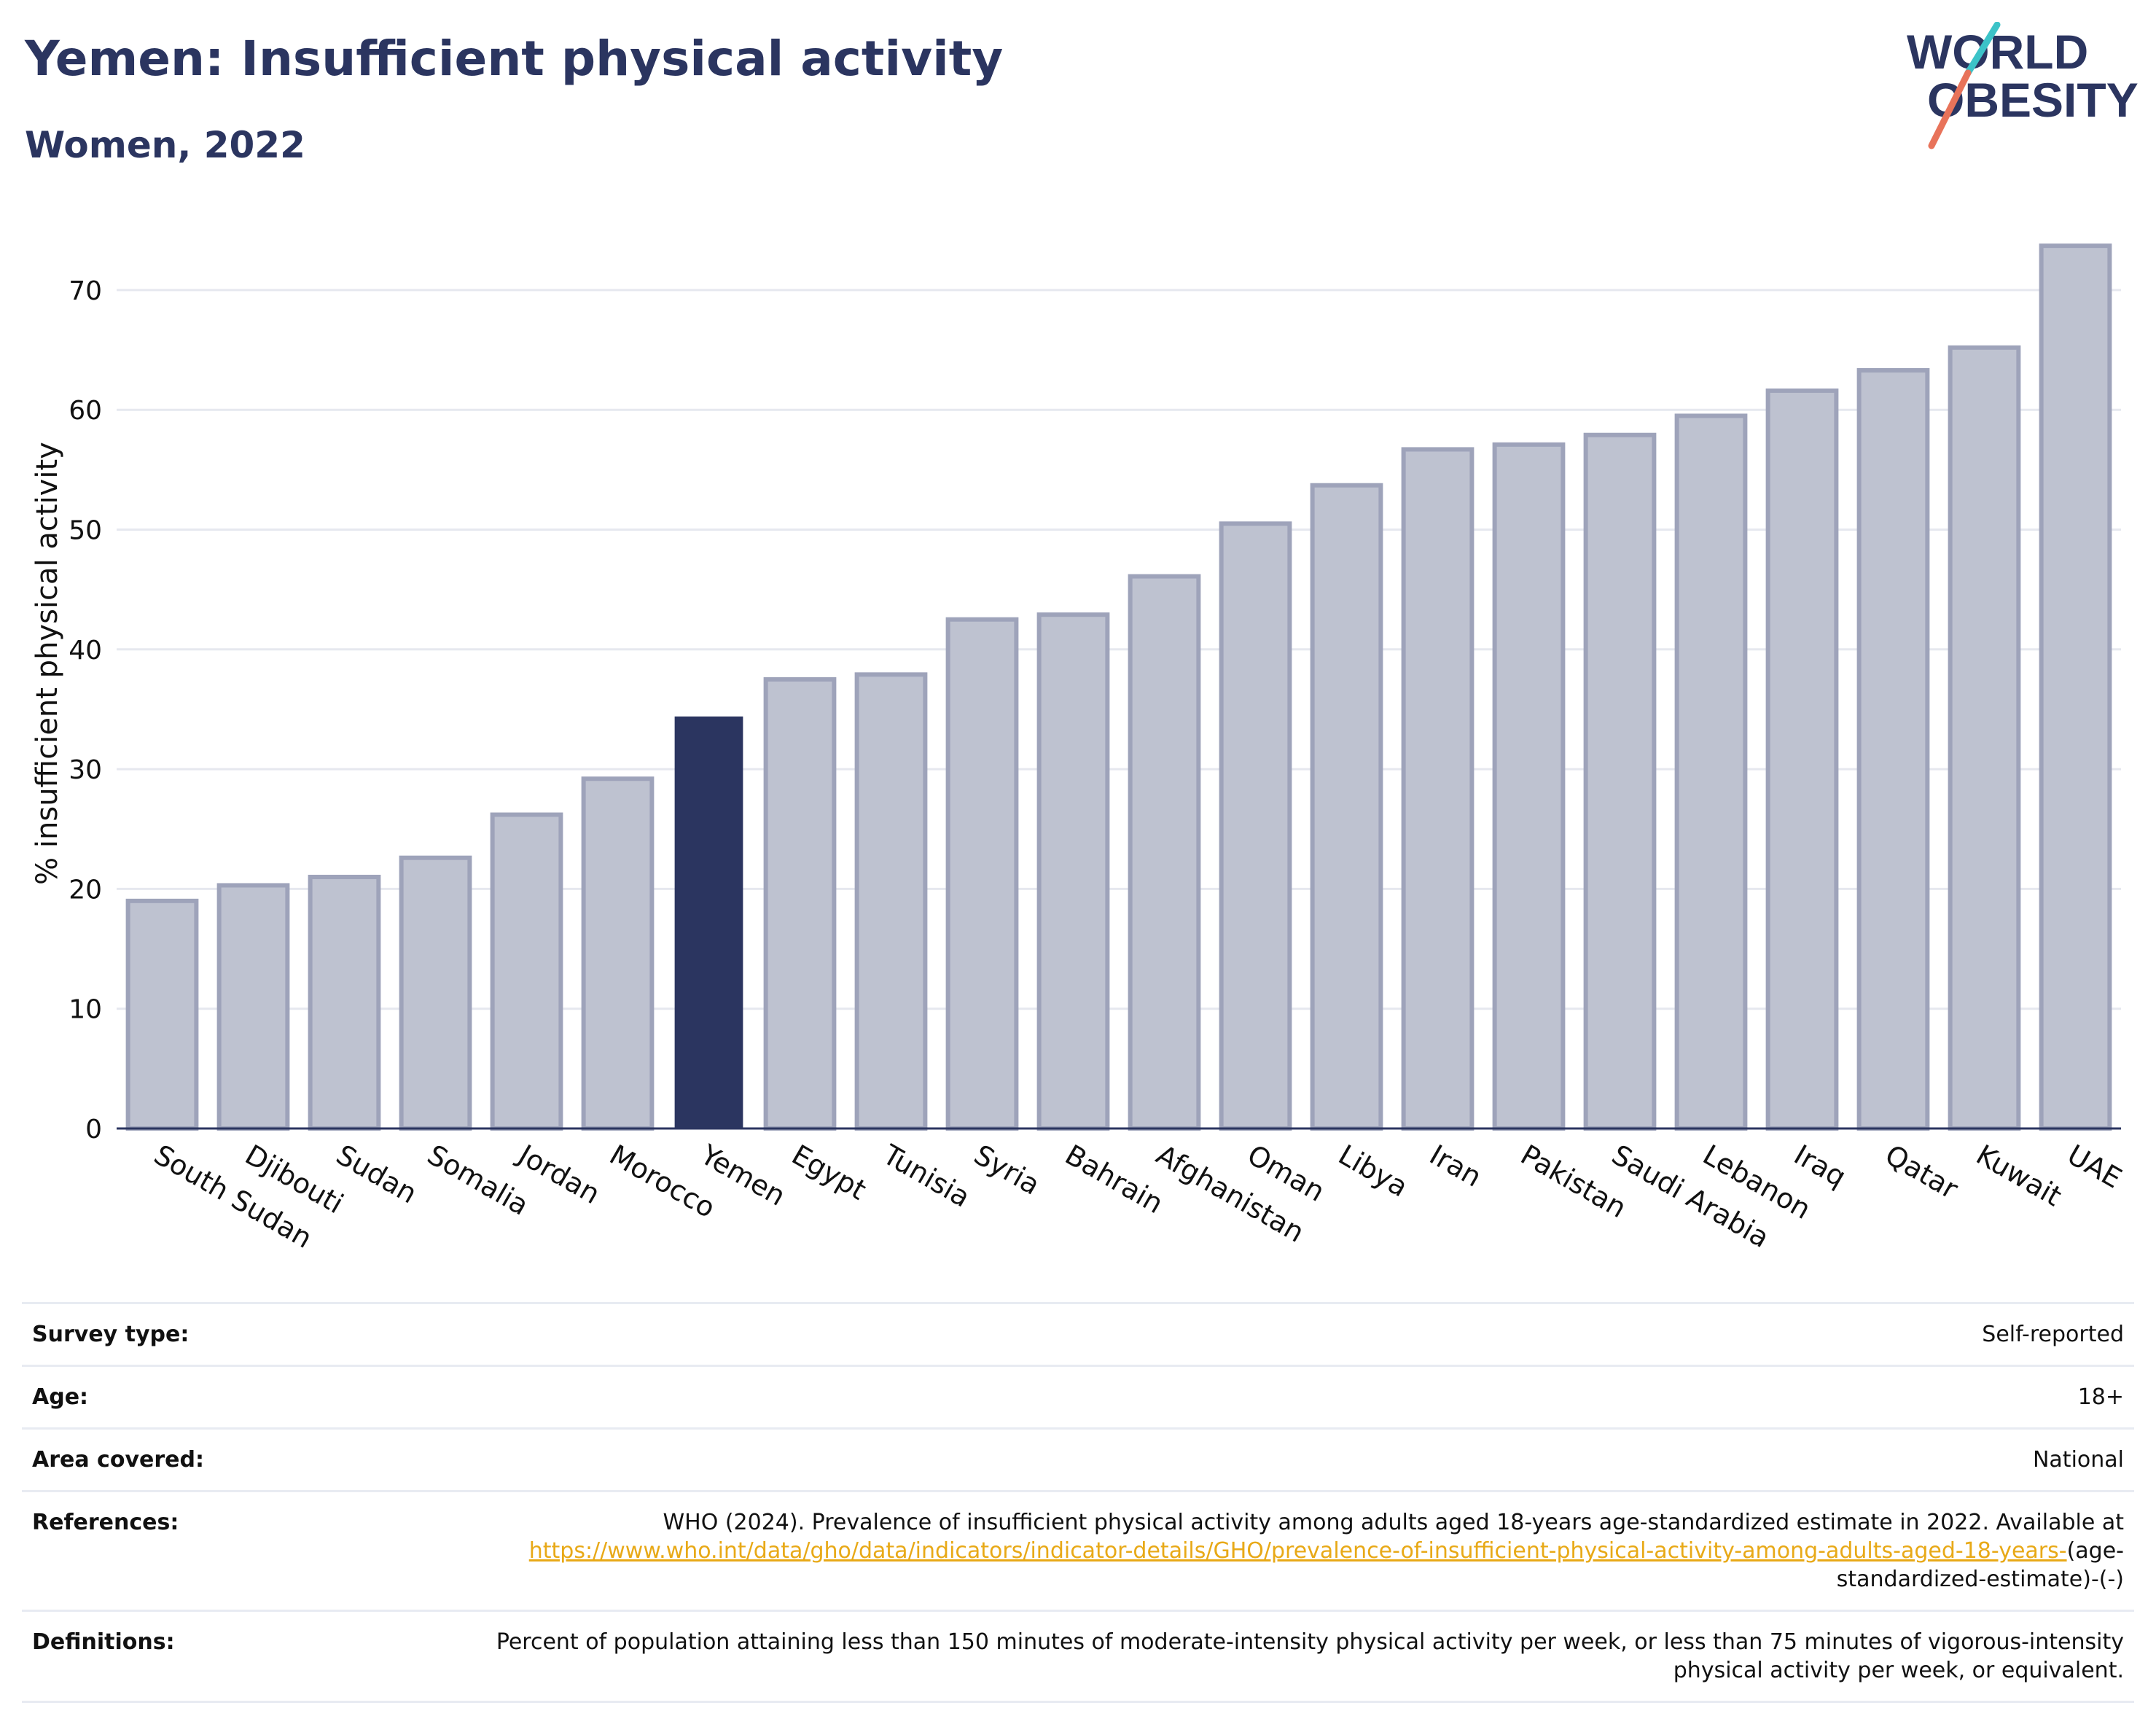  What do you see at coordinates (1114, 1179) in the screenshot?
I see `x-tick-label: Bahrain` at bounding box center [1114, 1179].